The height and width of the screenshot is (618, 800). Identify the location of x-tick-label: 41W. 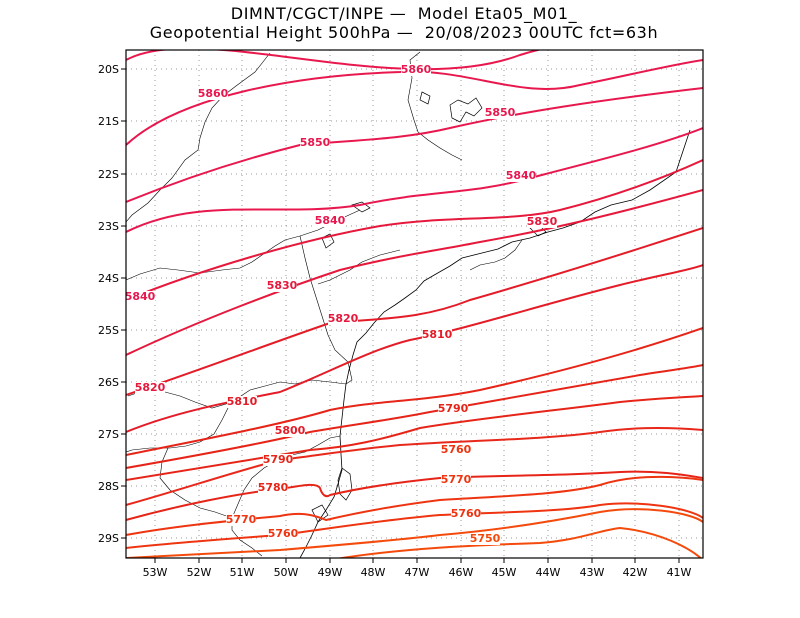
(679, 572).